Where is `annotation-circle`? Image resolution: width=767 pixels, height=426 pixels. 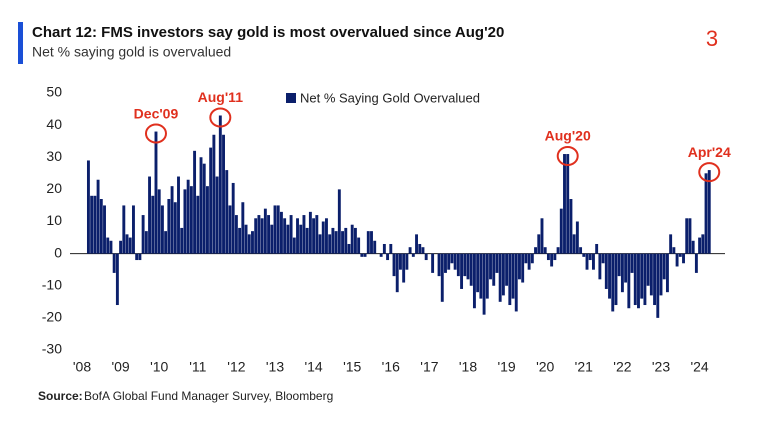
annotation-circle is located at coordinates (709, 172).